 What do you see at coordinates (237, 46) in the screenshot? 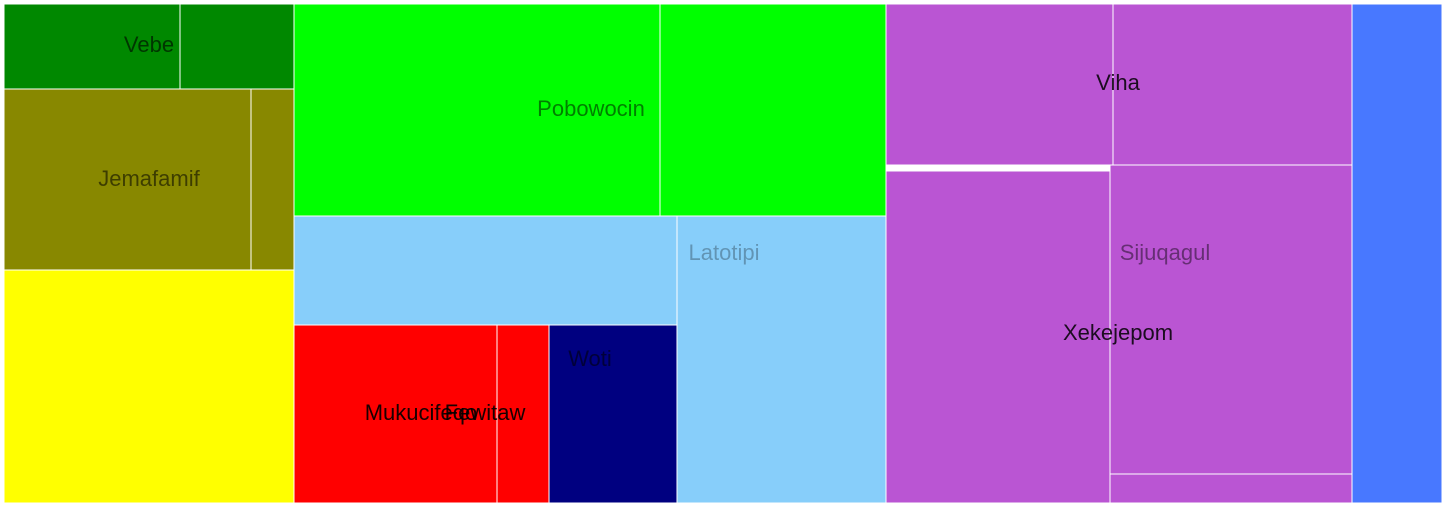
I see `treemap-tile-t2` at bounding box center [237, 46].